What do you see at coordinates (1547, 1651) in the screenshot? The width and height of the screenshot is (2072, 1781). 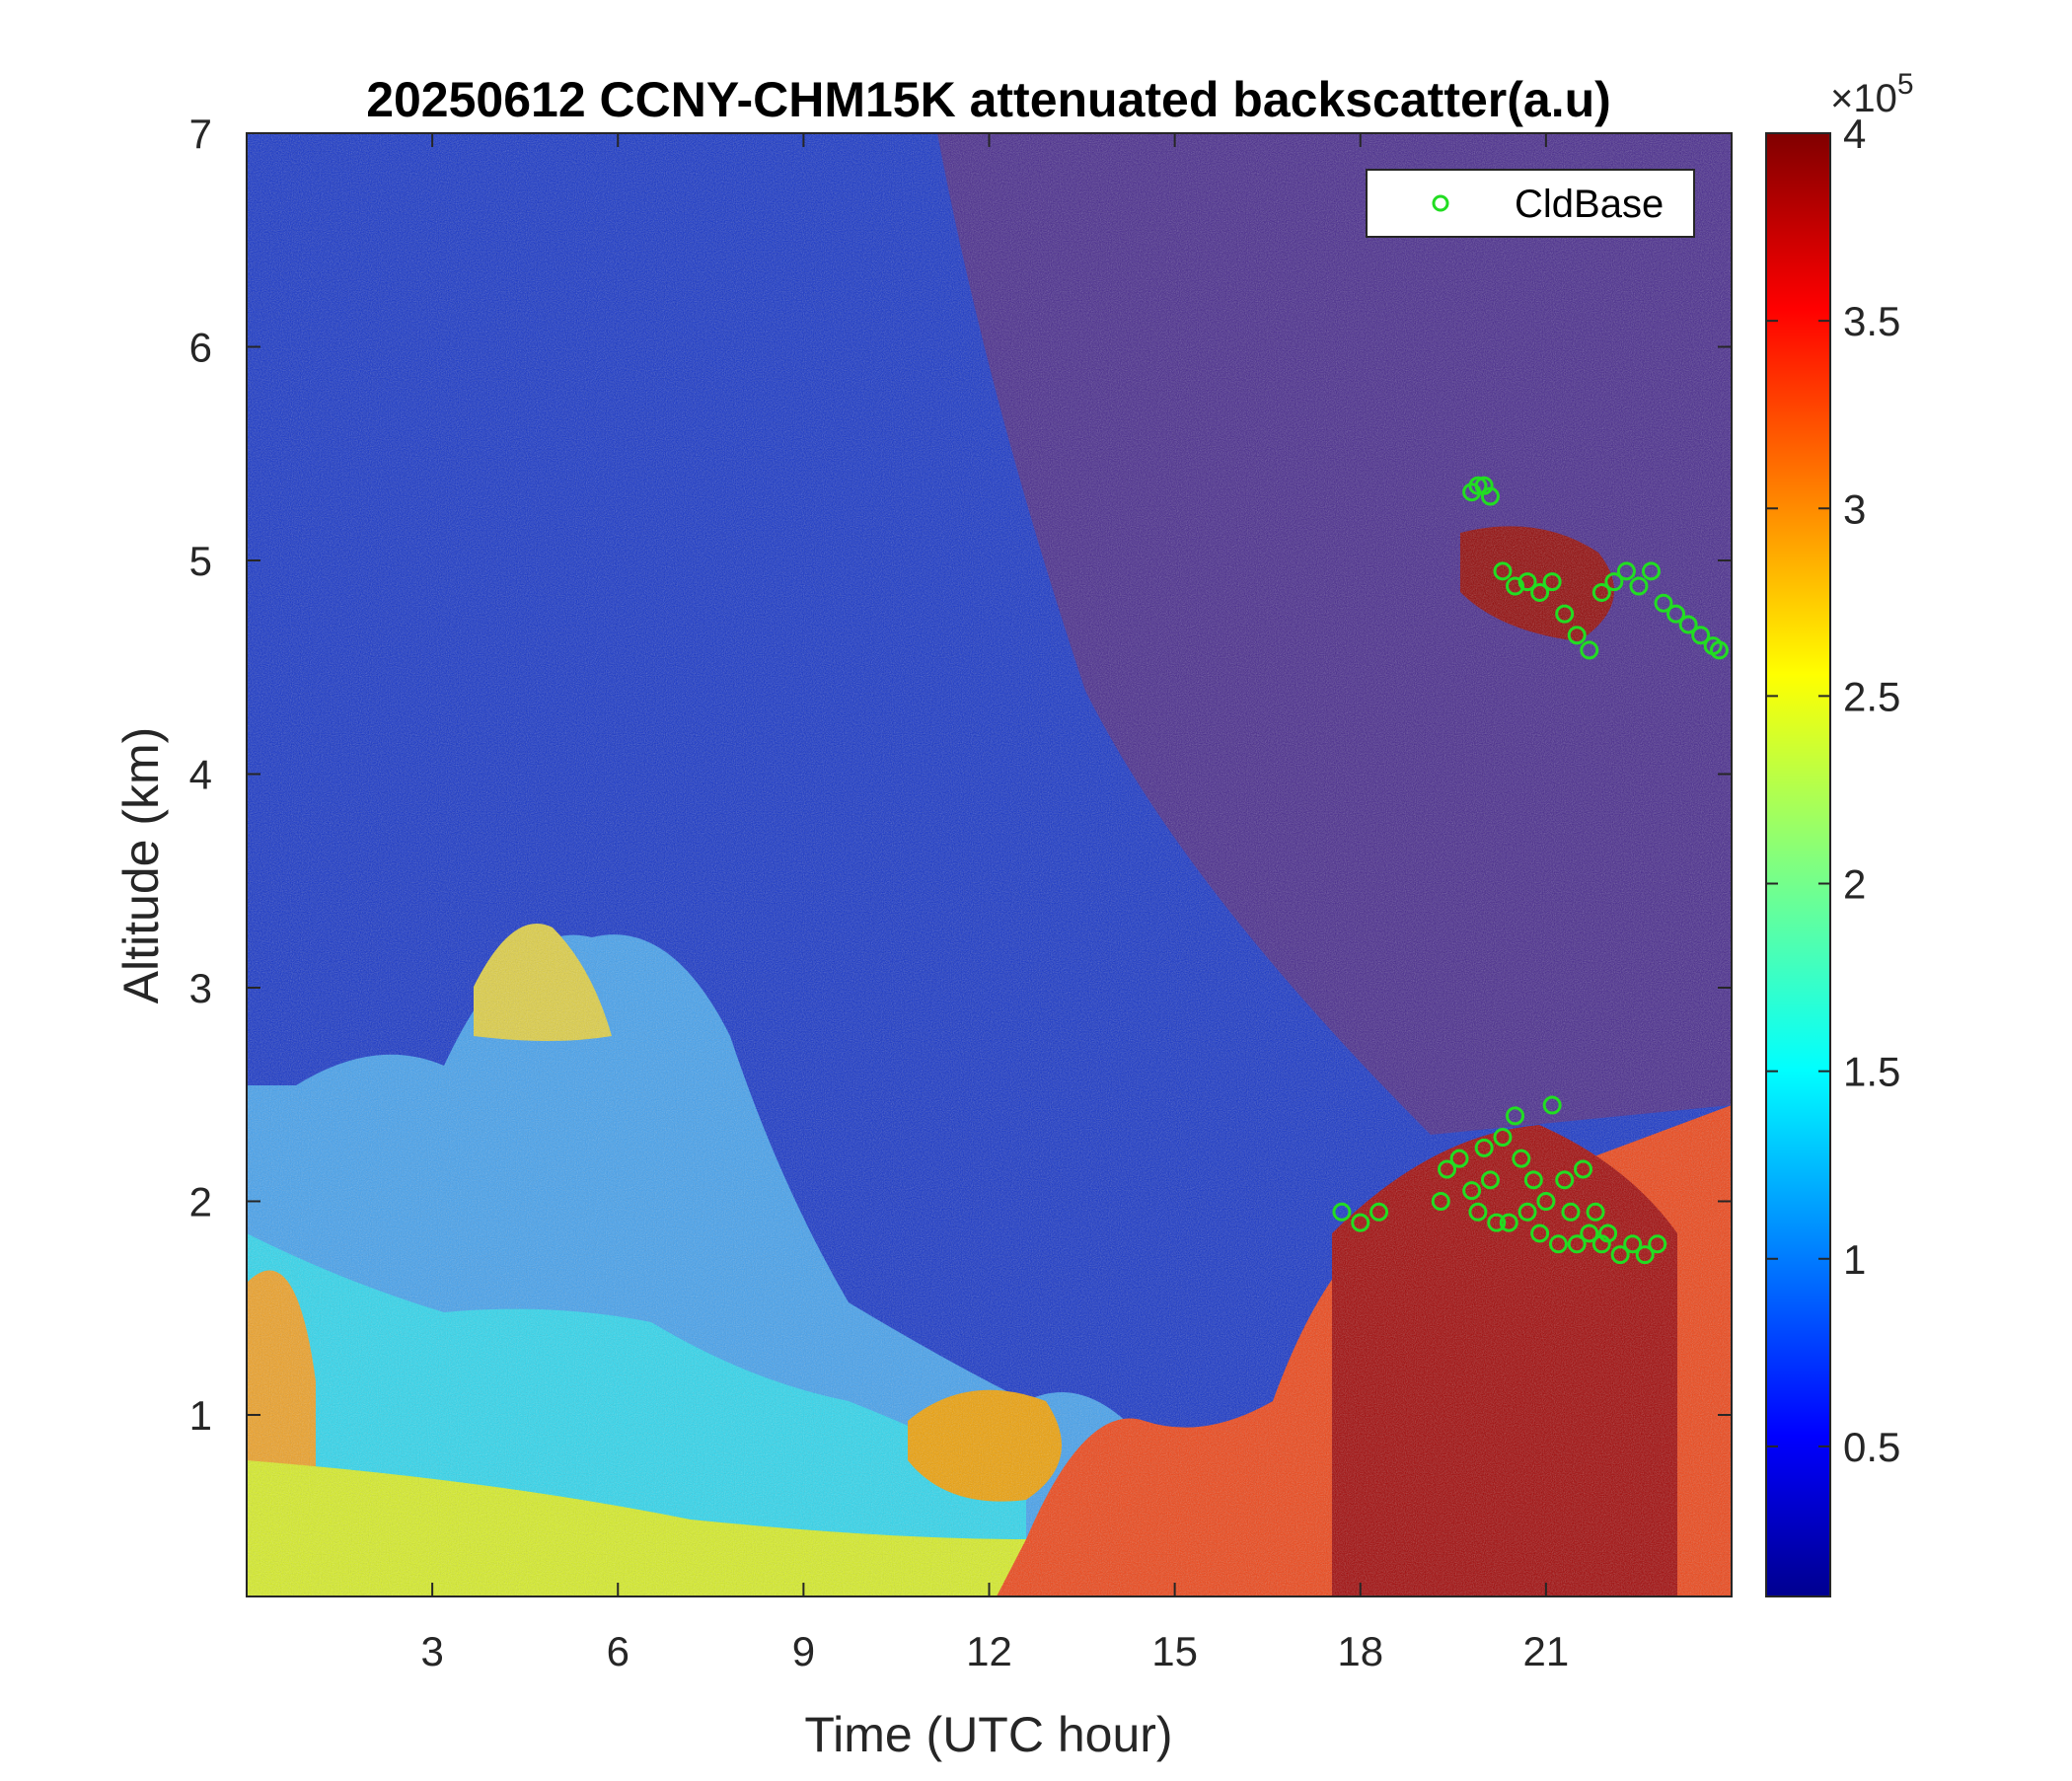 I see `x-tick-label: 21` at bounding box center [1547, 1651].